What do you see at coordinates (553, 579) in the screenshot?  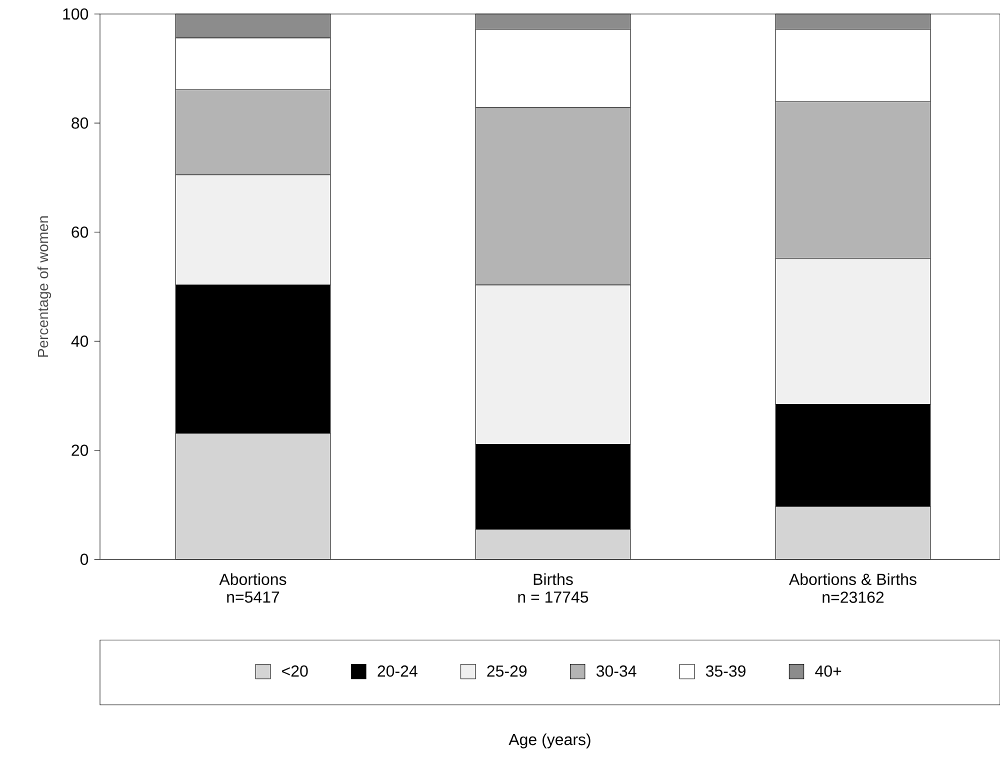 I see `x-tick-label: Births` at bounding box center [553, 579].